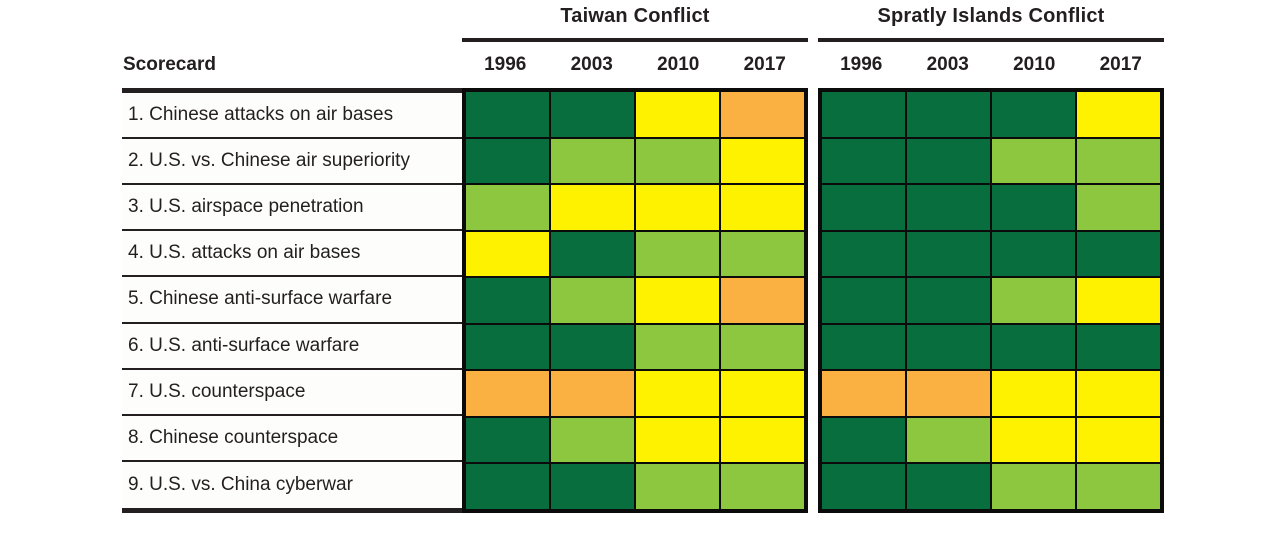 The width and height of the screenshot is (1280, 550). Describe the element at coordinates (292, 162) in the screenshot. I see `row-label: 2. U.S. vs. Chinese air superiority` at that location.